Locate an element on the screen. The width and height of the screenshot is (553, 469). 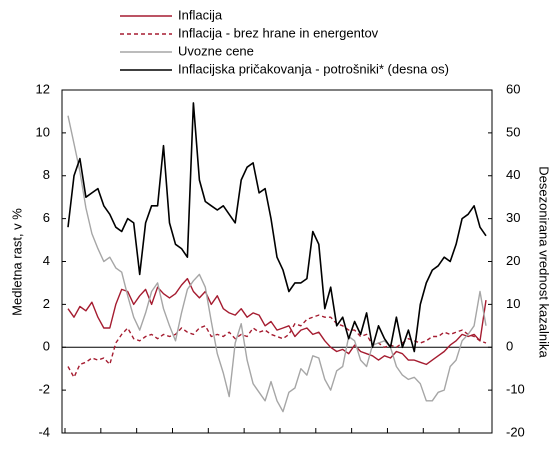
y-axis-title: Medletna rast, v % is located at coordinates (16, 262).